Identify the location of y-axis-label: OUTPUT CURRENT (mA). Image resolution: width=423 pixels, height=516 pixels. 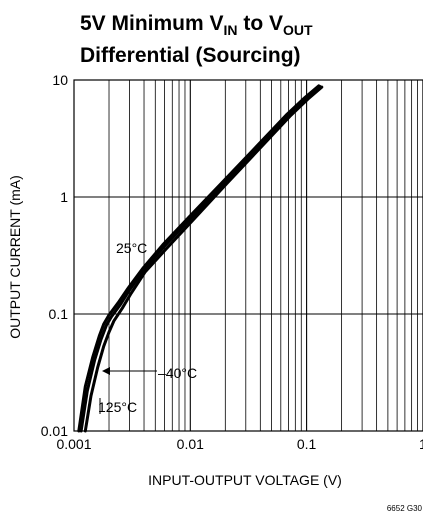
(15, 257).